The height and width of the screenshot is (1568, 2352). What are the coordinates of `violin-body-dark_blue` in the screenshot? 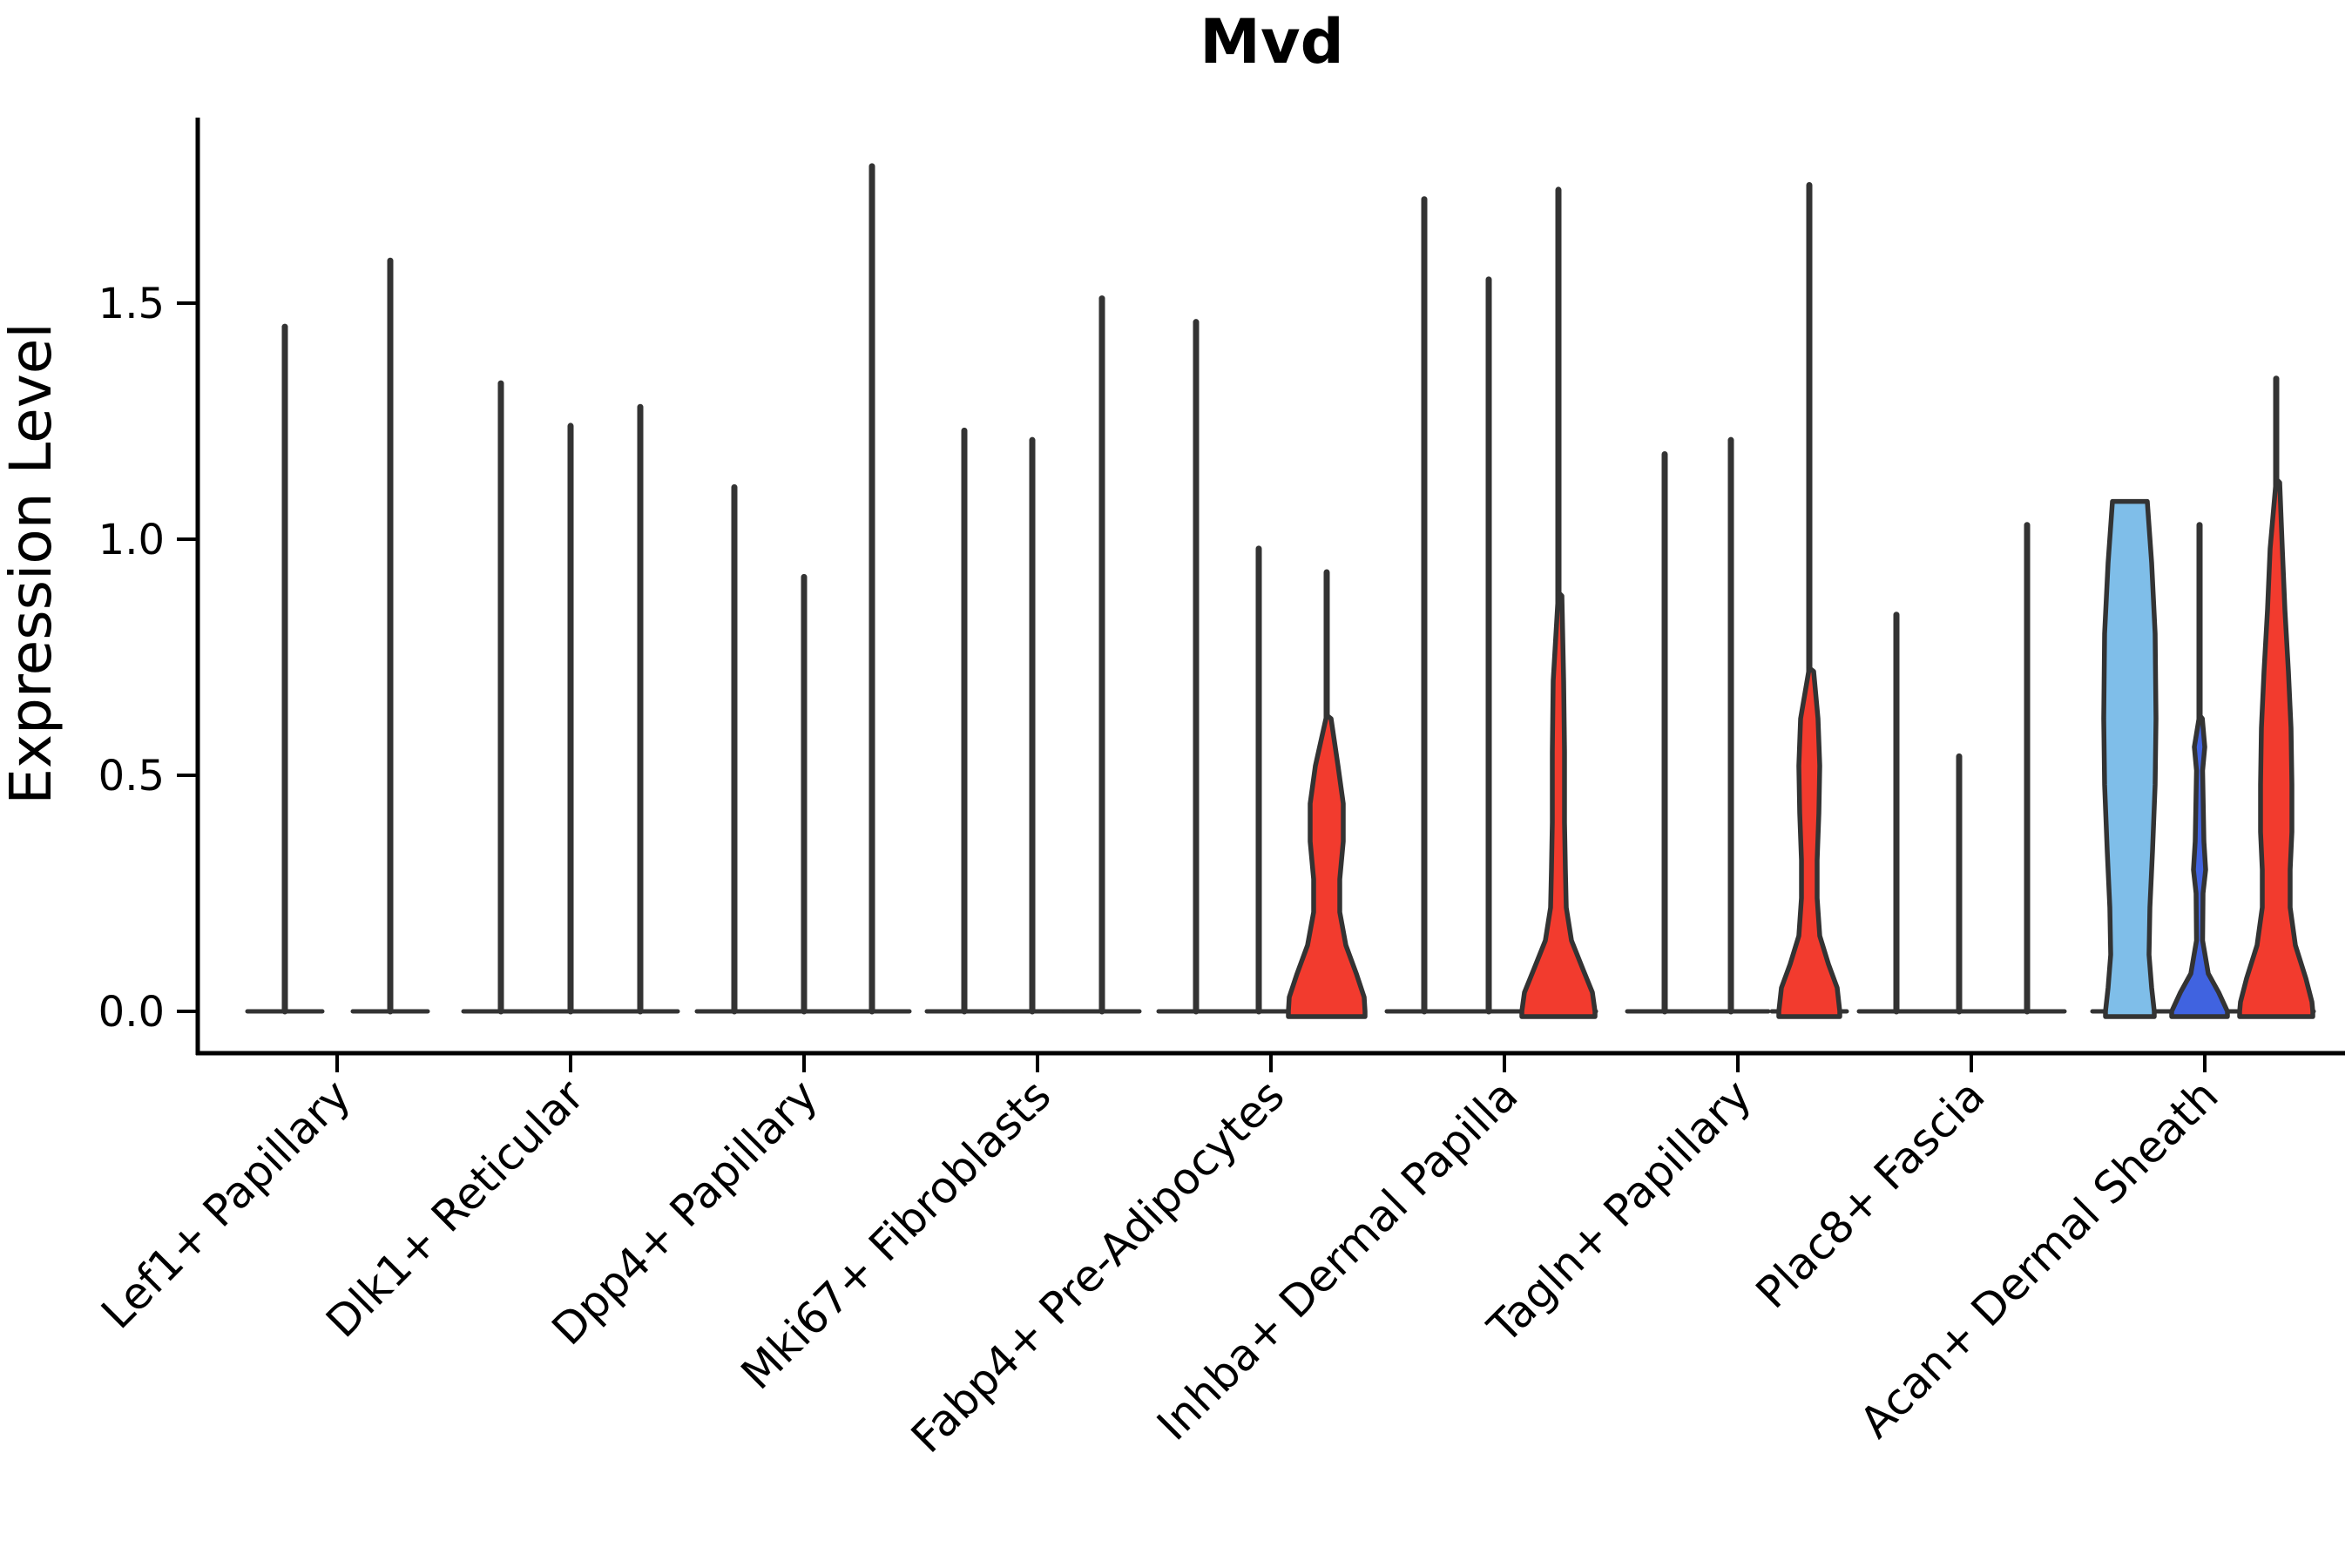 It's located at (2199, 866).